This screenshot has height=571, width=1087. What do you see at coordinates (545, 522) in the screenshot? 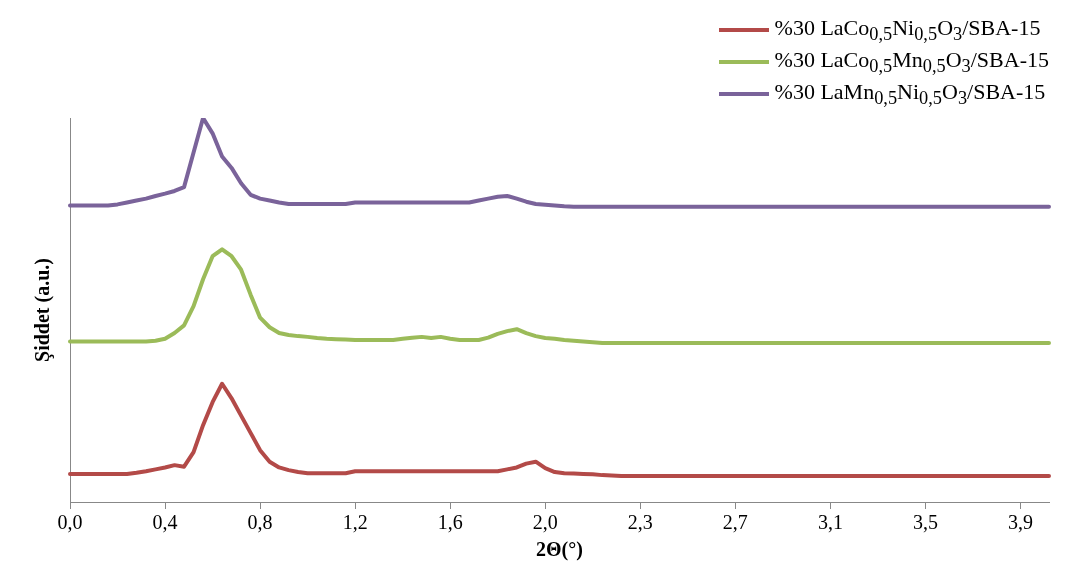
I see `x-tick-label: 2,0` at bounding box center [545, 522].